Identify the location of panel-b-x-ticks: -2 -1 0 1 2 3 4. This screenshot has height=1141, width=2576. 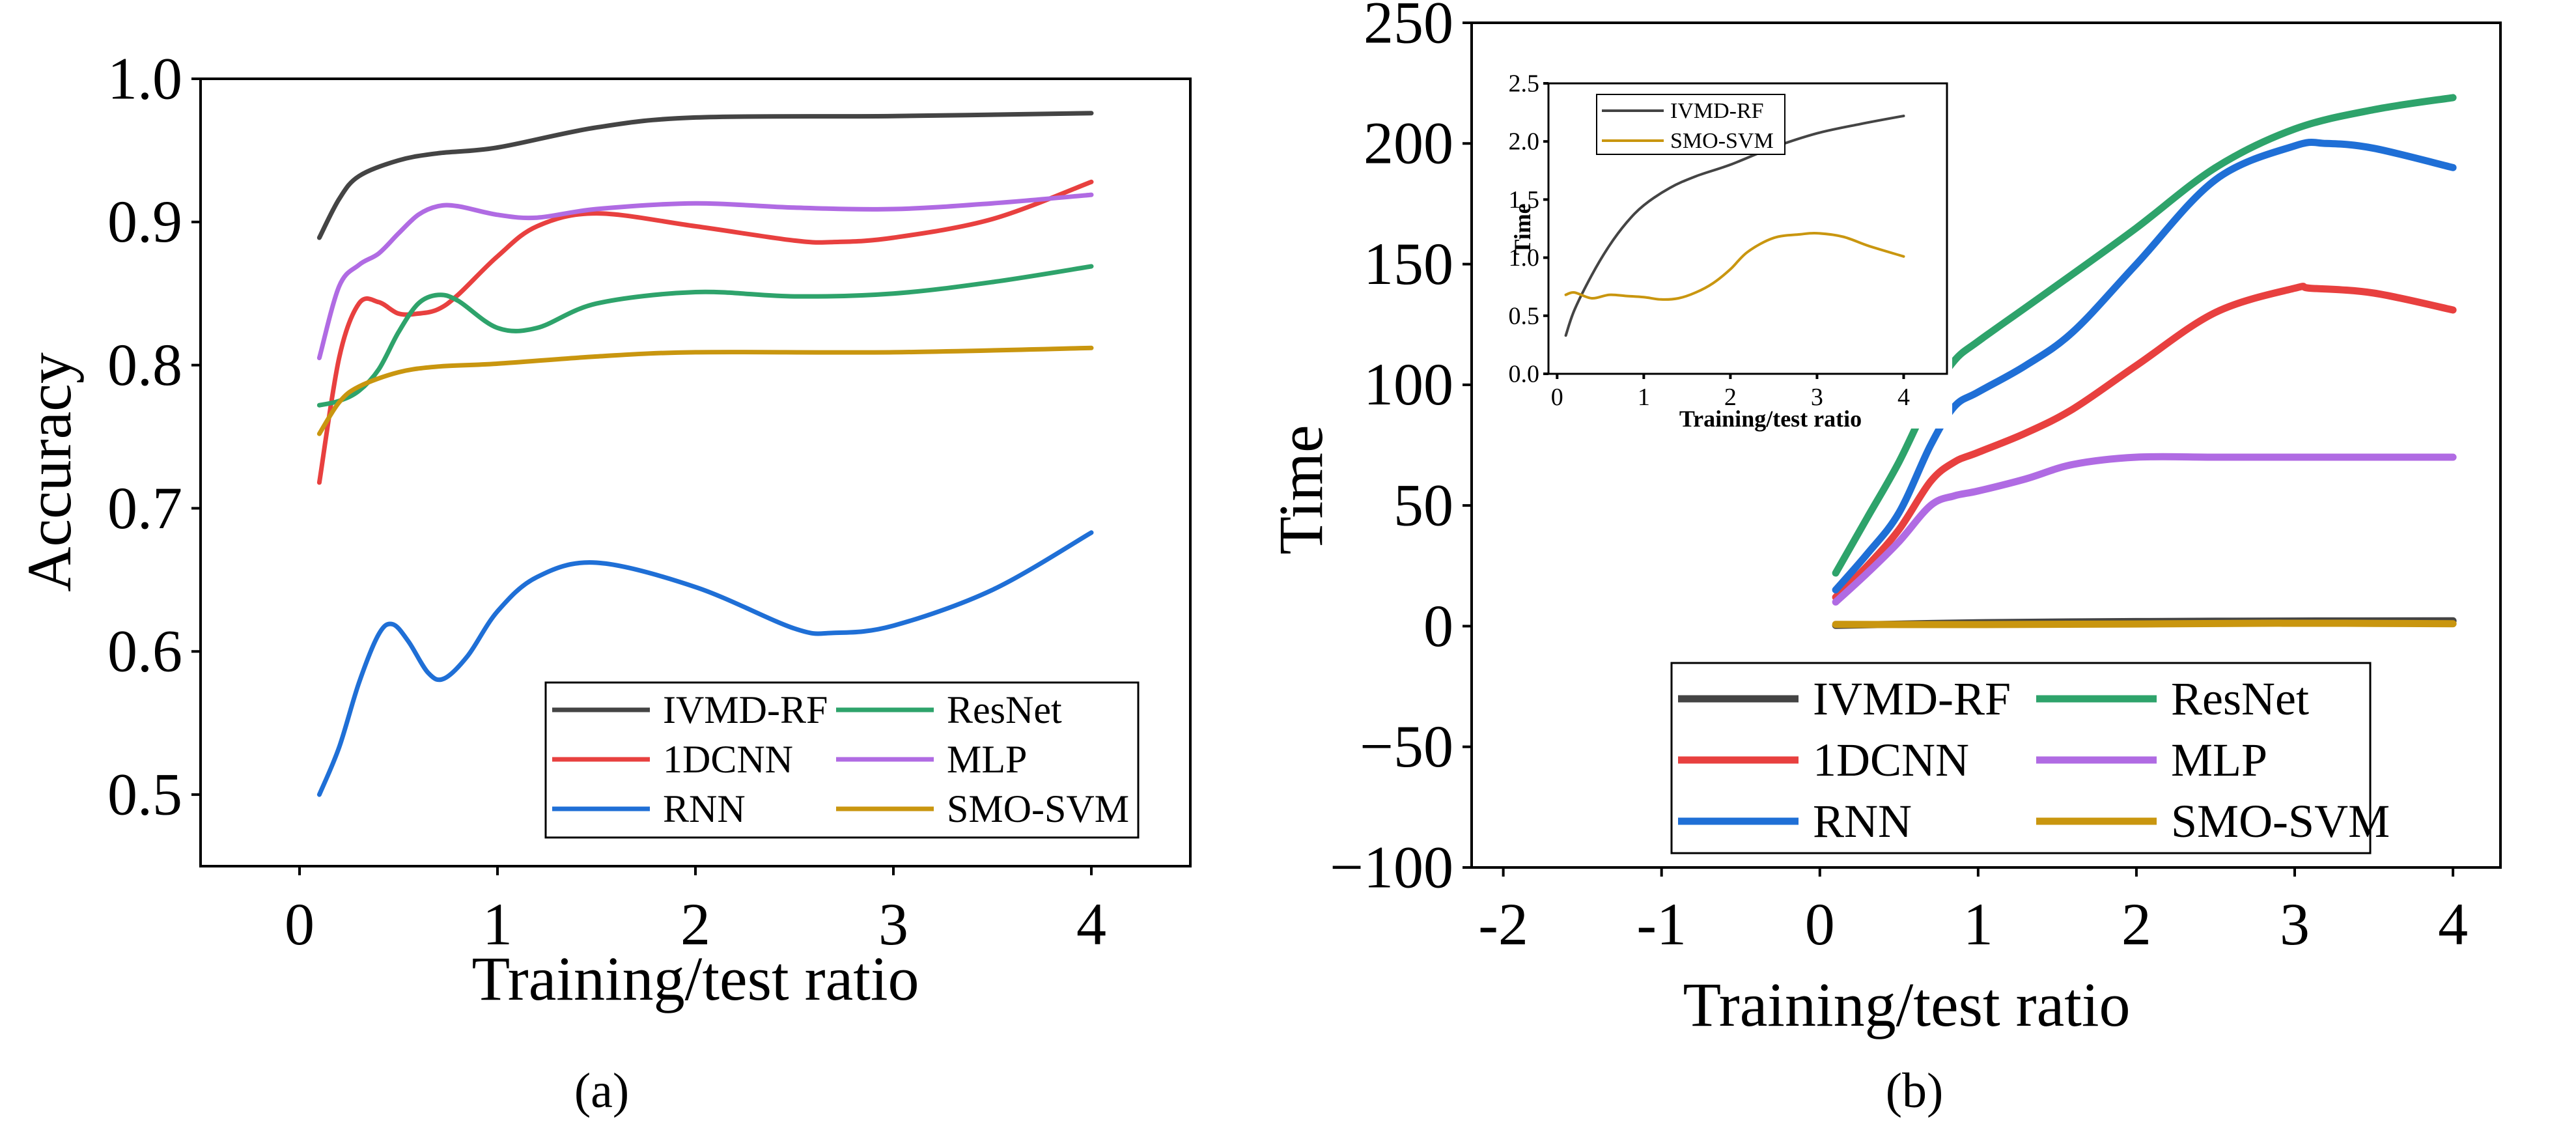
(1973, 912).